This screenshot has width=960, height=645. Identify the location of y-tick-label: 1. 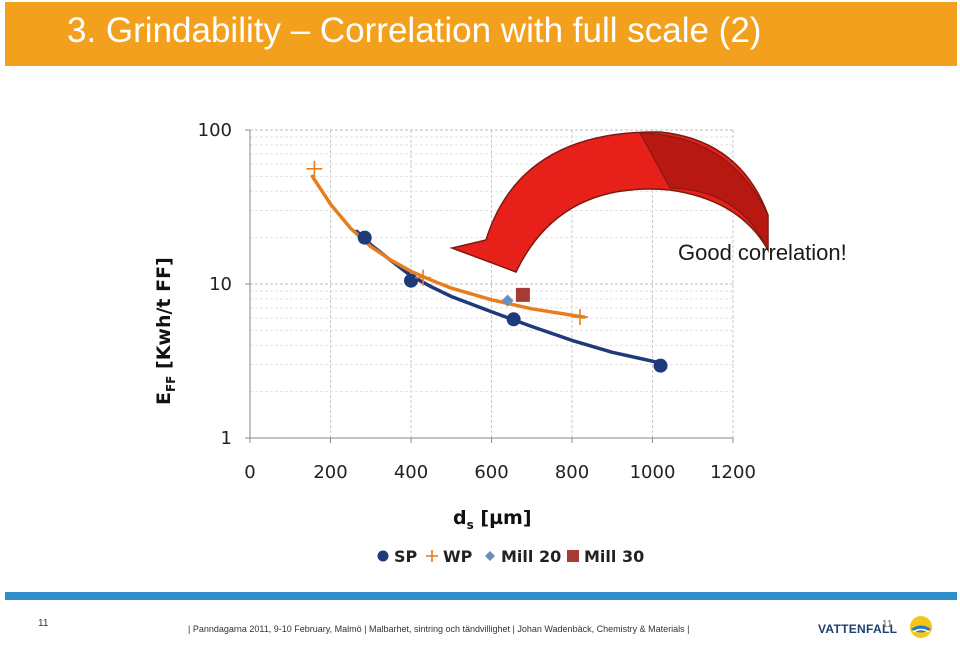
(226, 438).